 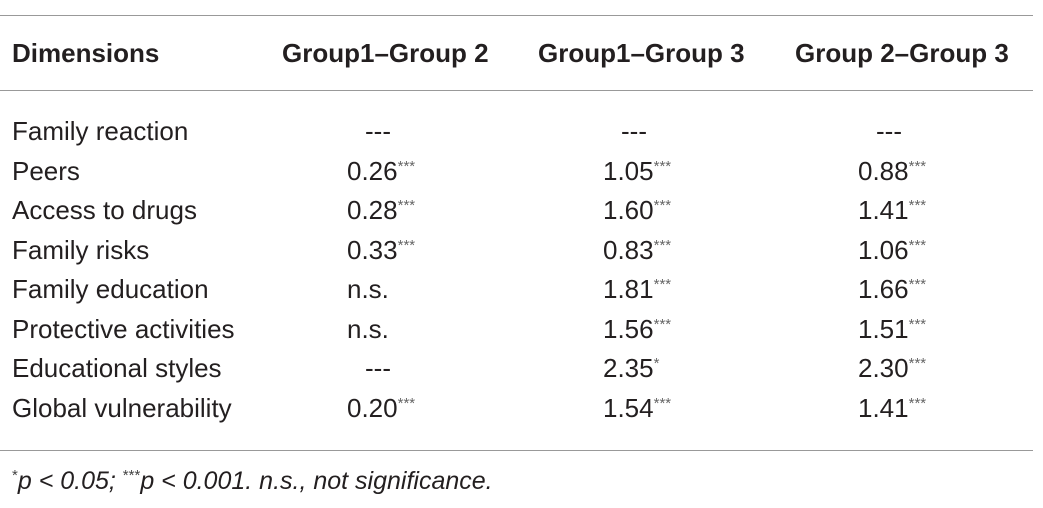 I want to click on column-header: Group1–Group 2, so click(x=385, y=53).